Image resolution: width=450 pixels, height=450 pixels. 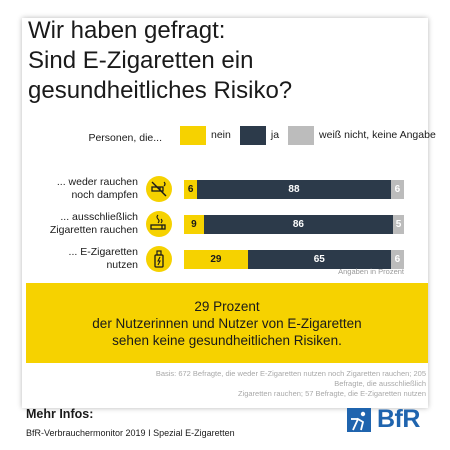 I want to click on chart-legend: nein ja weiß nicht, keine Angabe, so click(x=312, y=135).